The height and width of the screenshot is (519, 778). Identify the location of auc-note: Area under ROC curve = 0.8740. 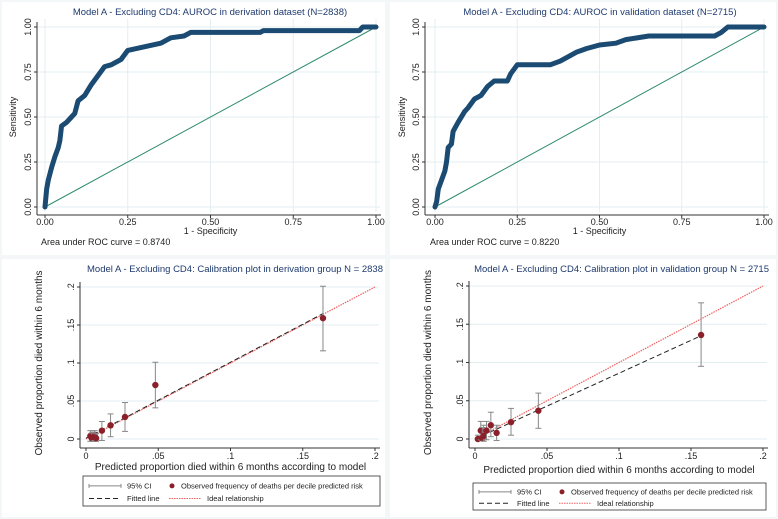
(105, 242).